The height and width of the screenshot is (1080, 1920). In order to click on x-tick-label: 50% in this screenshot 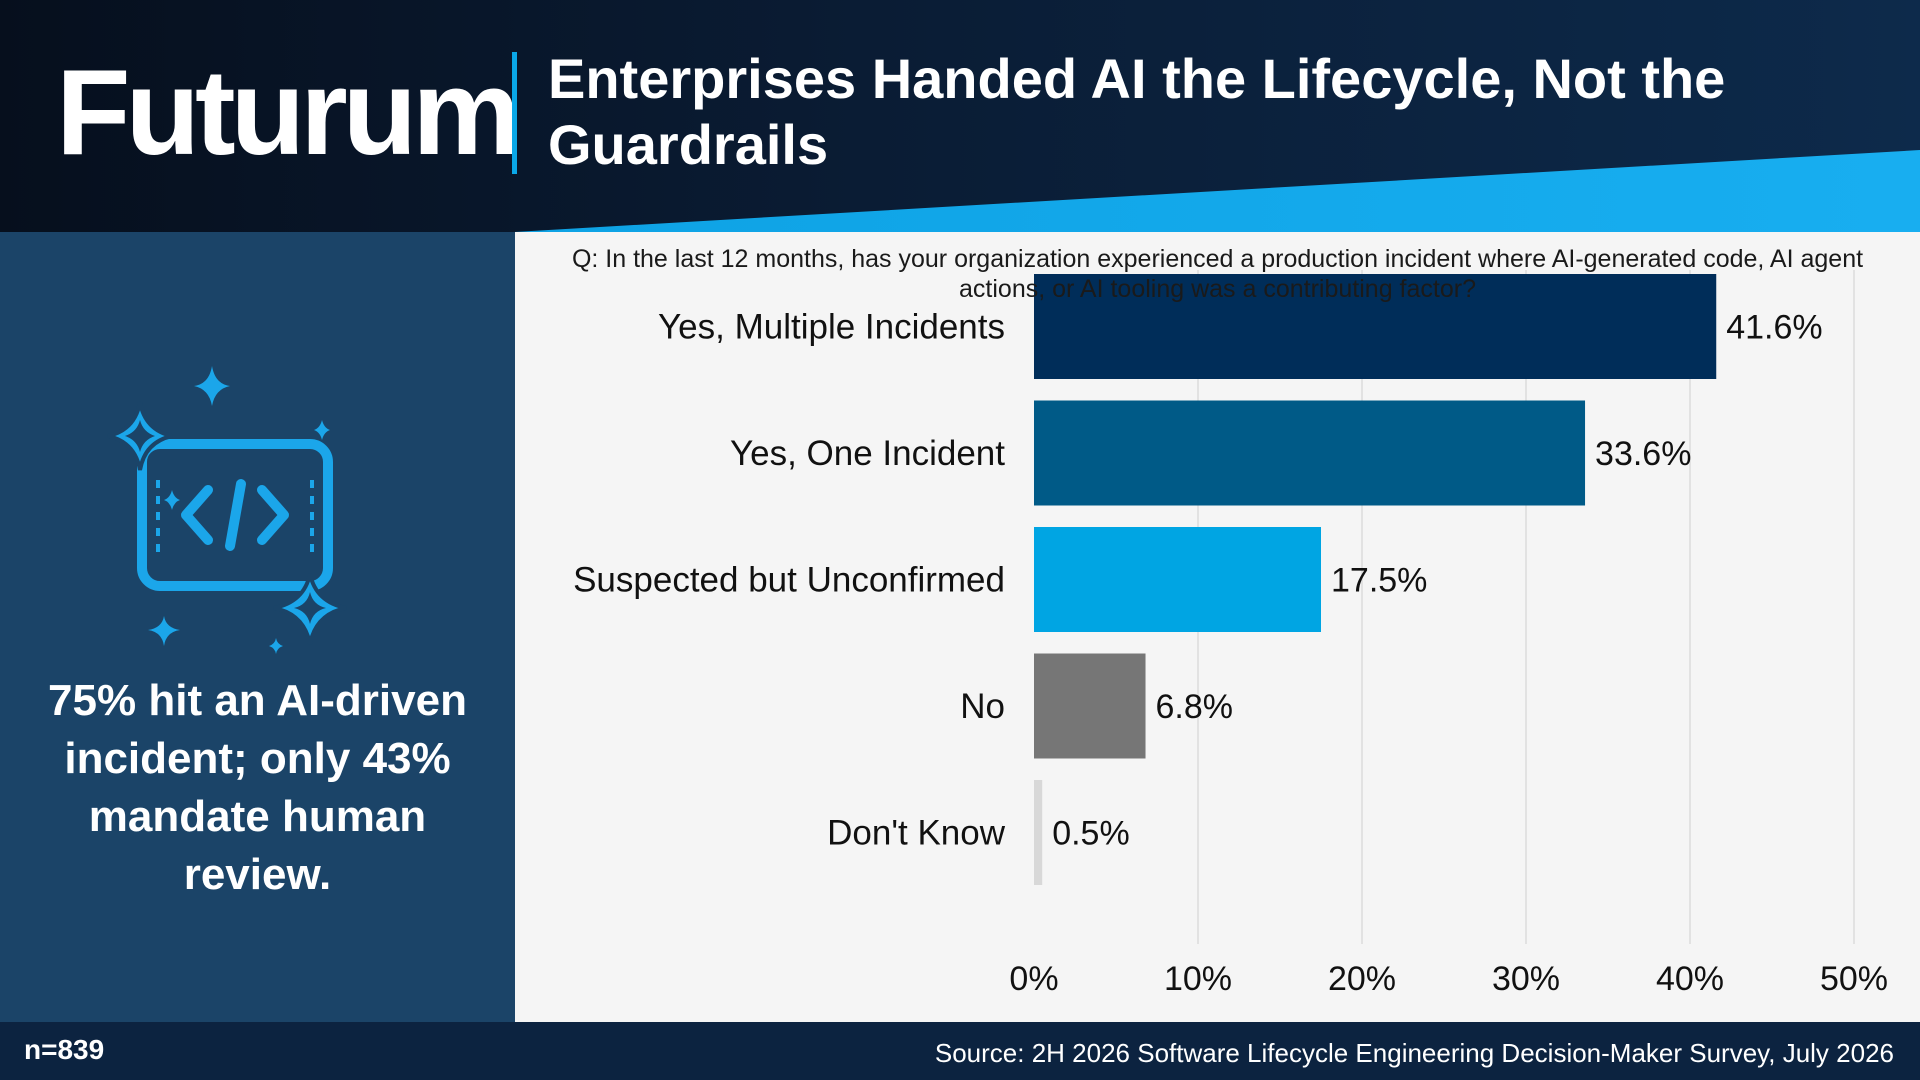, I will do `click(1854, 979)`.